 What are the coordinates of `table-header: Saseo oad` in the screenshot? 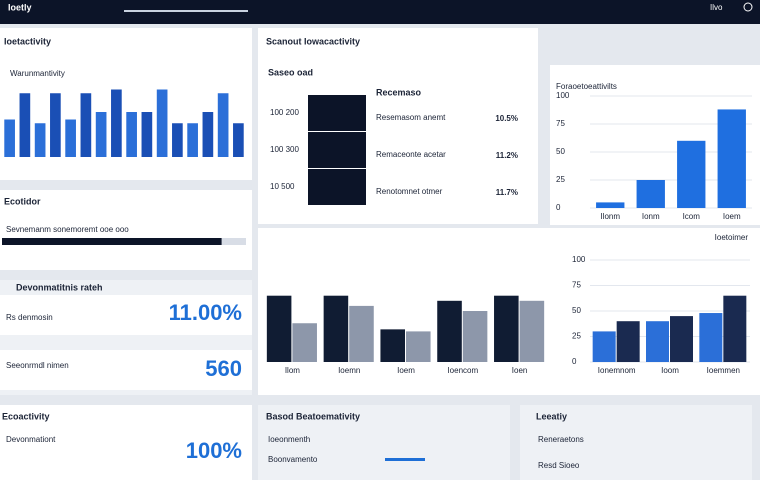 It's located at (290, 72).